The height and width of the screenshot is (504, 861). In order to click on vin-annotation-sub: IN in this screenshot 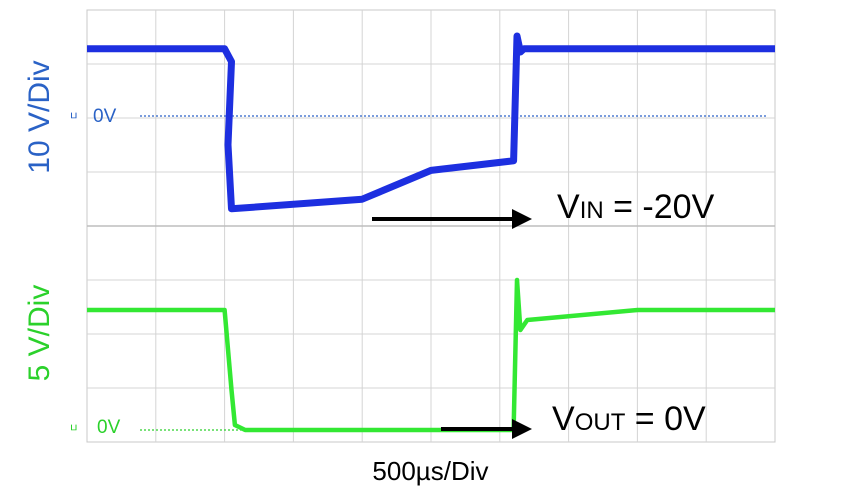, I will do `click(591, 210)`.